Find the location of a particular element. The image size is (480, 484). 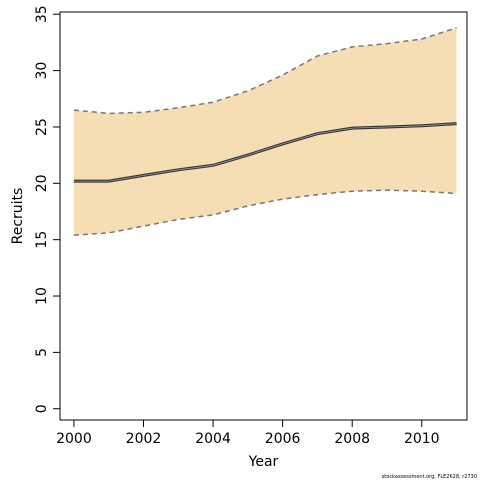

y-tick-label: 10 is located at coordinates (42, 296).